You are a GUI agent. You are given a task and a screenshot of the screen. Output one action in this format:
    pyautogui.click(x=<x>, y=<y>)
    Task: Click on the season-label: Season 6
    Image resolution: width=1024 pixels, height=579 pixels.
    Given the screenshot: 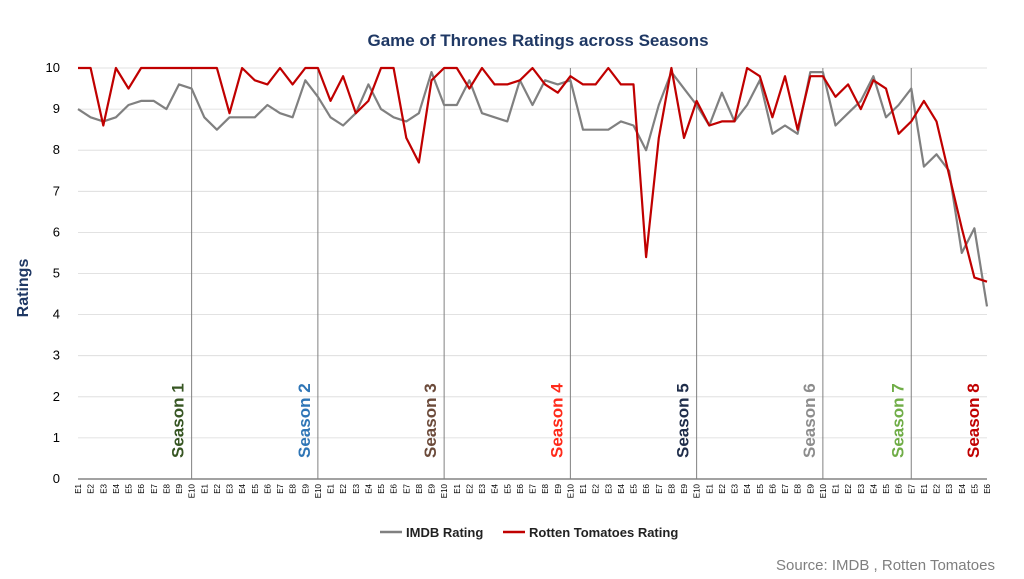 What is the action you would take?
    pyautogui.click(x=809, y=420)
    